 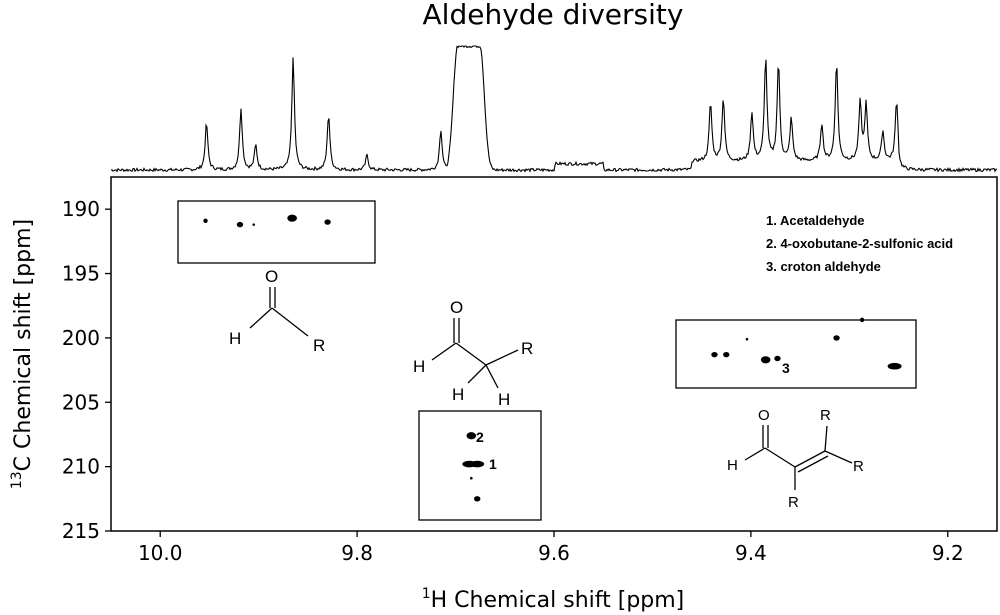 I want to click on alpha-H-left: H, so click(x=458, y=394).